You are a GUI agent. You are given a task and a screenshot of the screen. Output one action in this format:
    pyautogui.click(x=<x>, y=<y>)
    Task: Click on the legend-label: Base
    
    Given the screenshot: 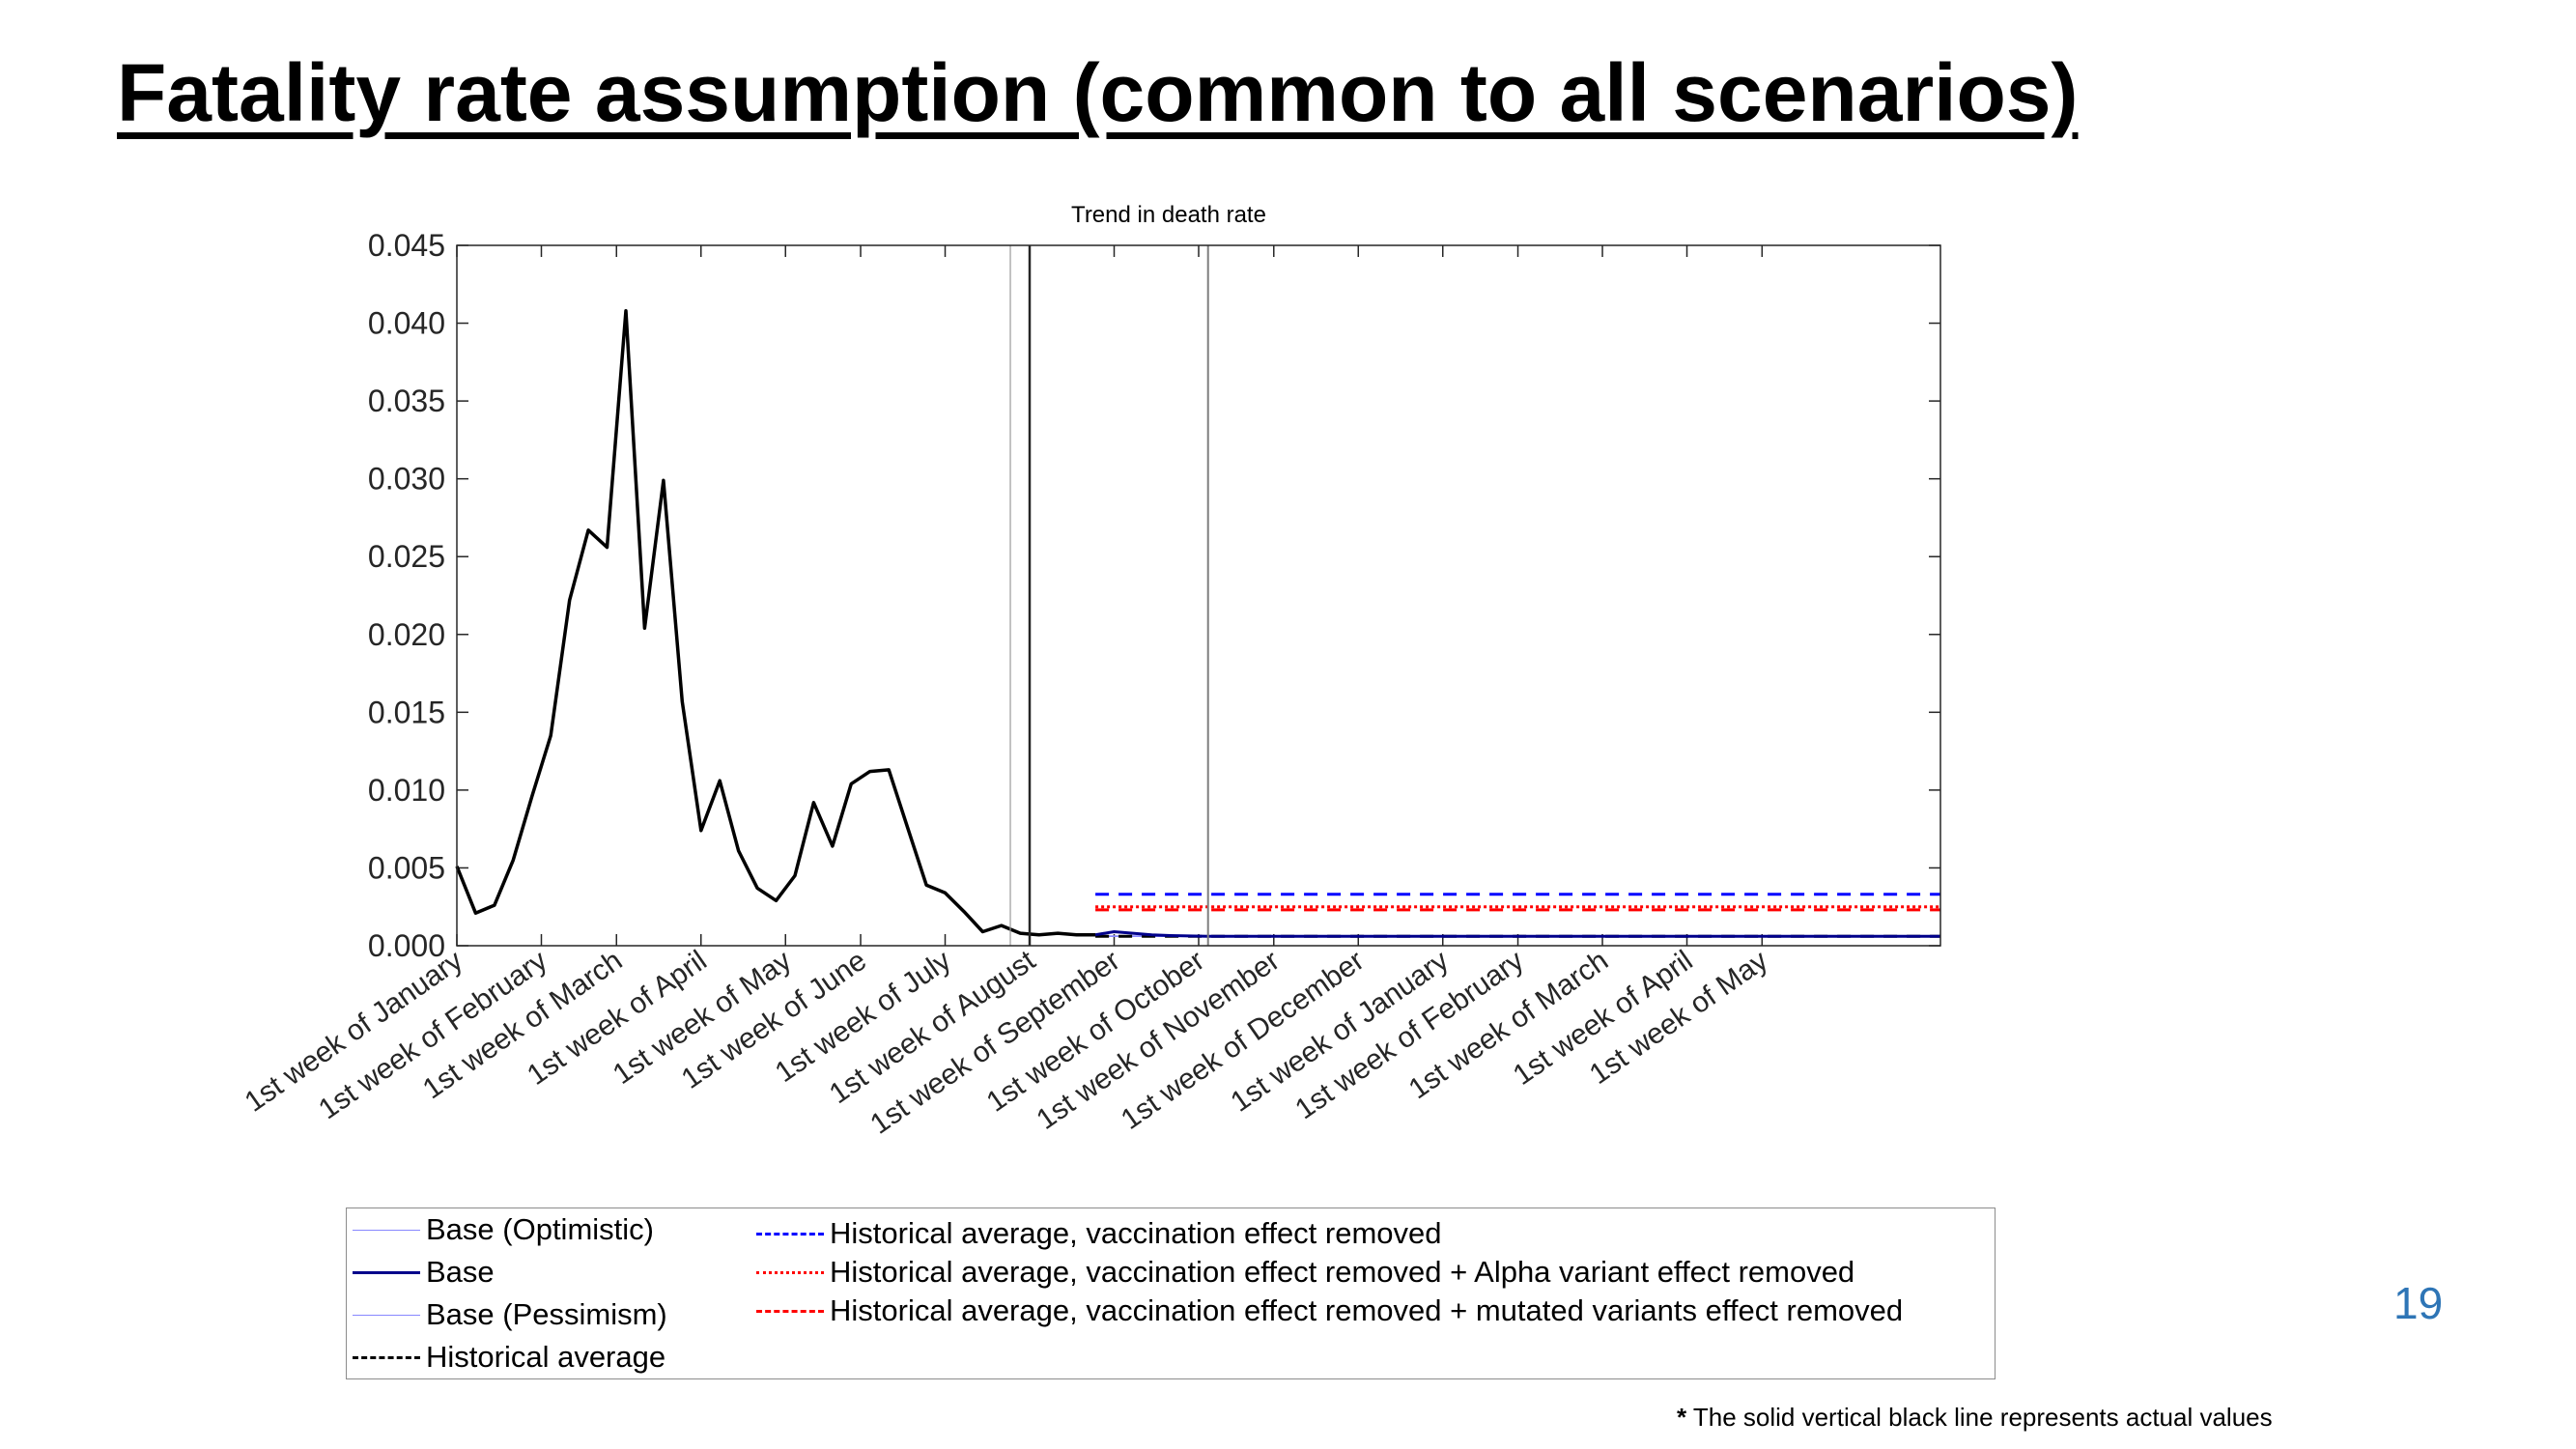 What is the action you would take?
    pyautogui.click(x=460, y=1272)
    